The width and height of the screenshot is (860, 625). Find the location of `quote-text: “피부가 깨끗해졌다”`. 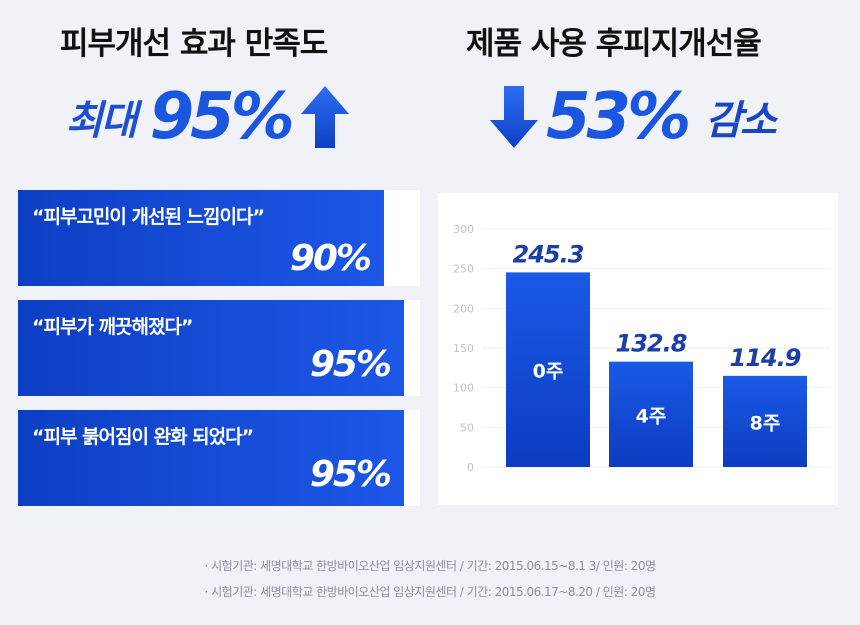

quote-text: “피부가 깨끗해졌다” is located at coordinates (112, 327).